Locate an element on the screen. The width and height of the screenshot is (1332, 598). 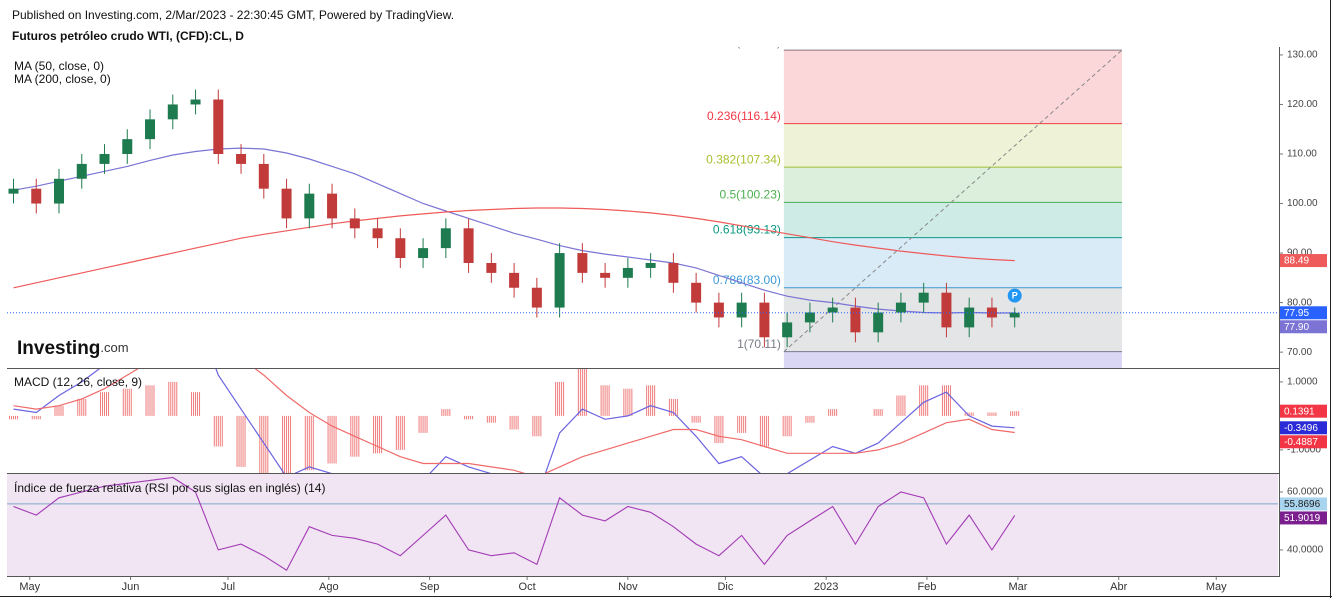
fib-label: 0.382(107.34) is located at coordinates (743, 159).